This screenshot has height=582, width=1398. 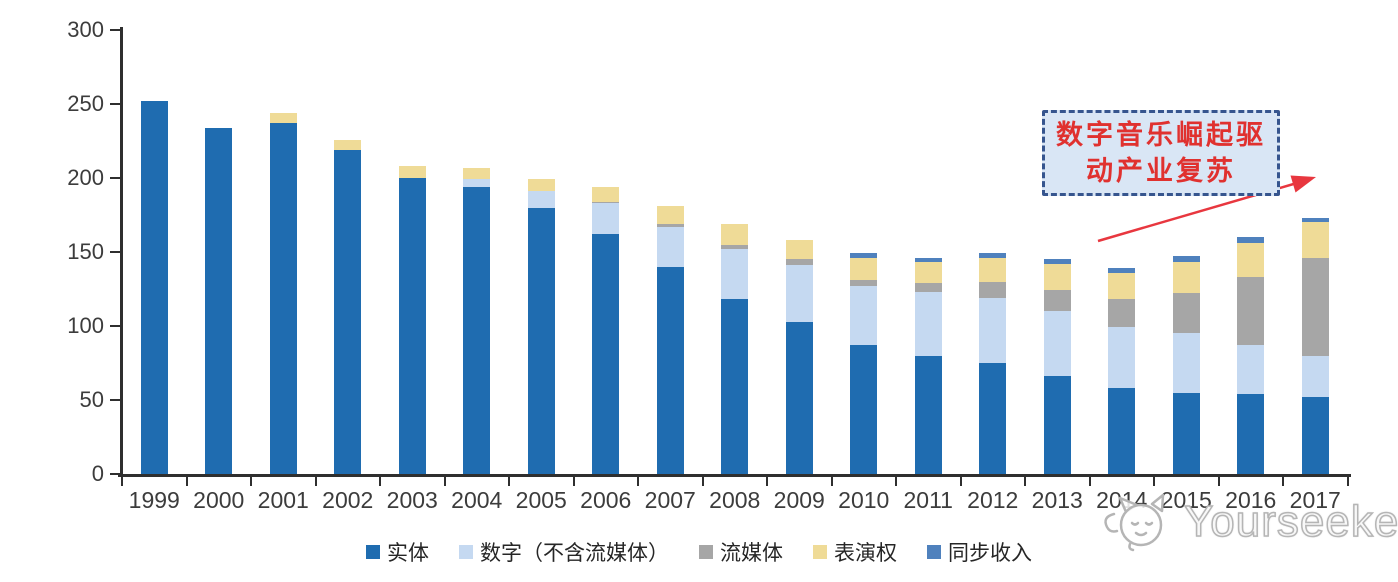 I want to click on bar-segment-physical-1999, so click(x=154, y=287).